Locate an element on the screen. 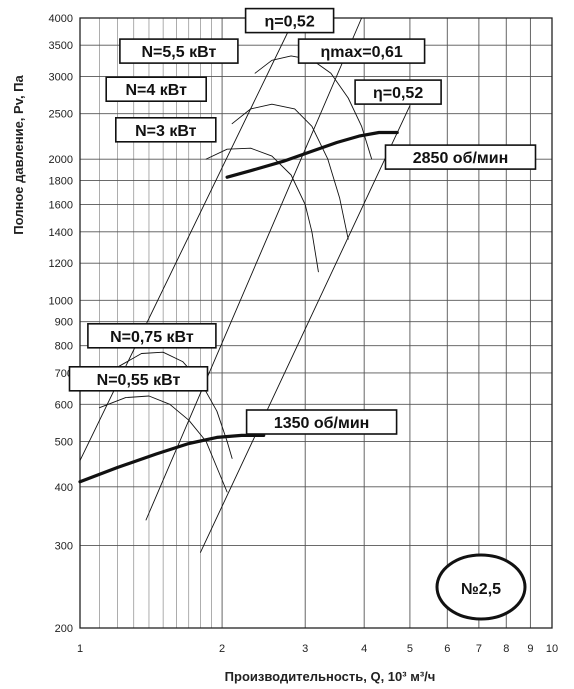  y-tick-label: 1200 is located at coordinates (61, 264).